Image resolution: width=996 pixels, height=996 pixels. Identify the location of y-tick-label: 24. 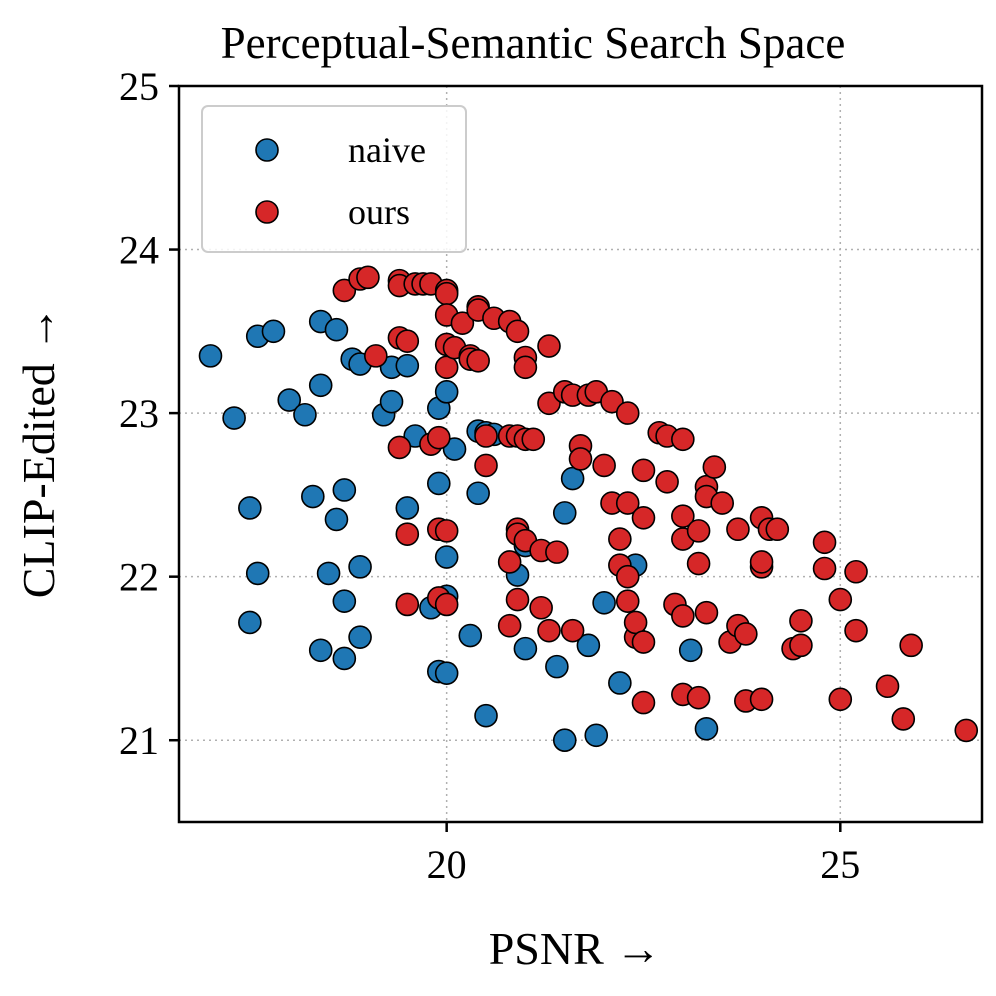
(139, 250).